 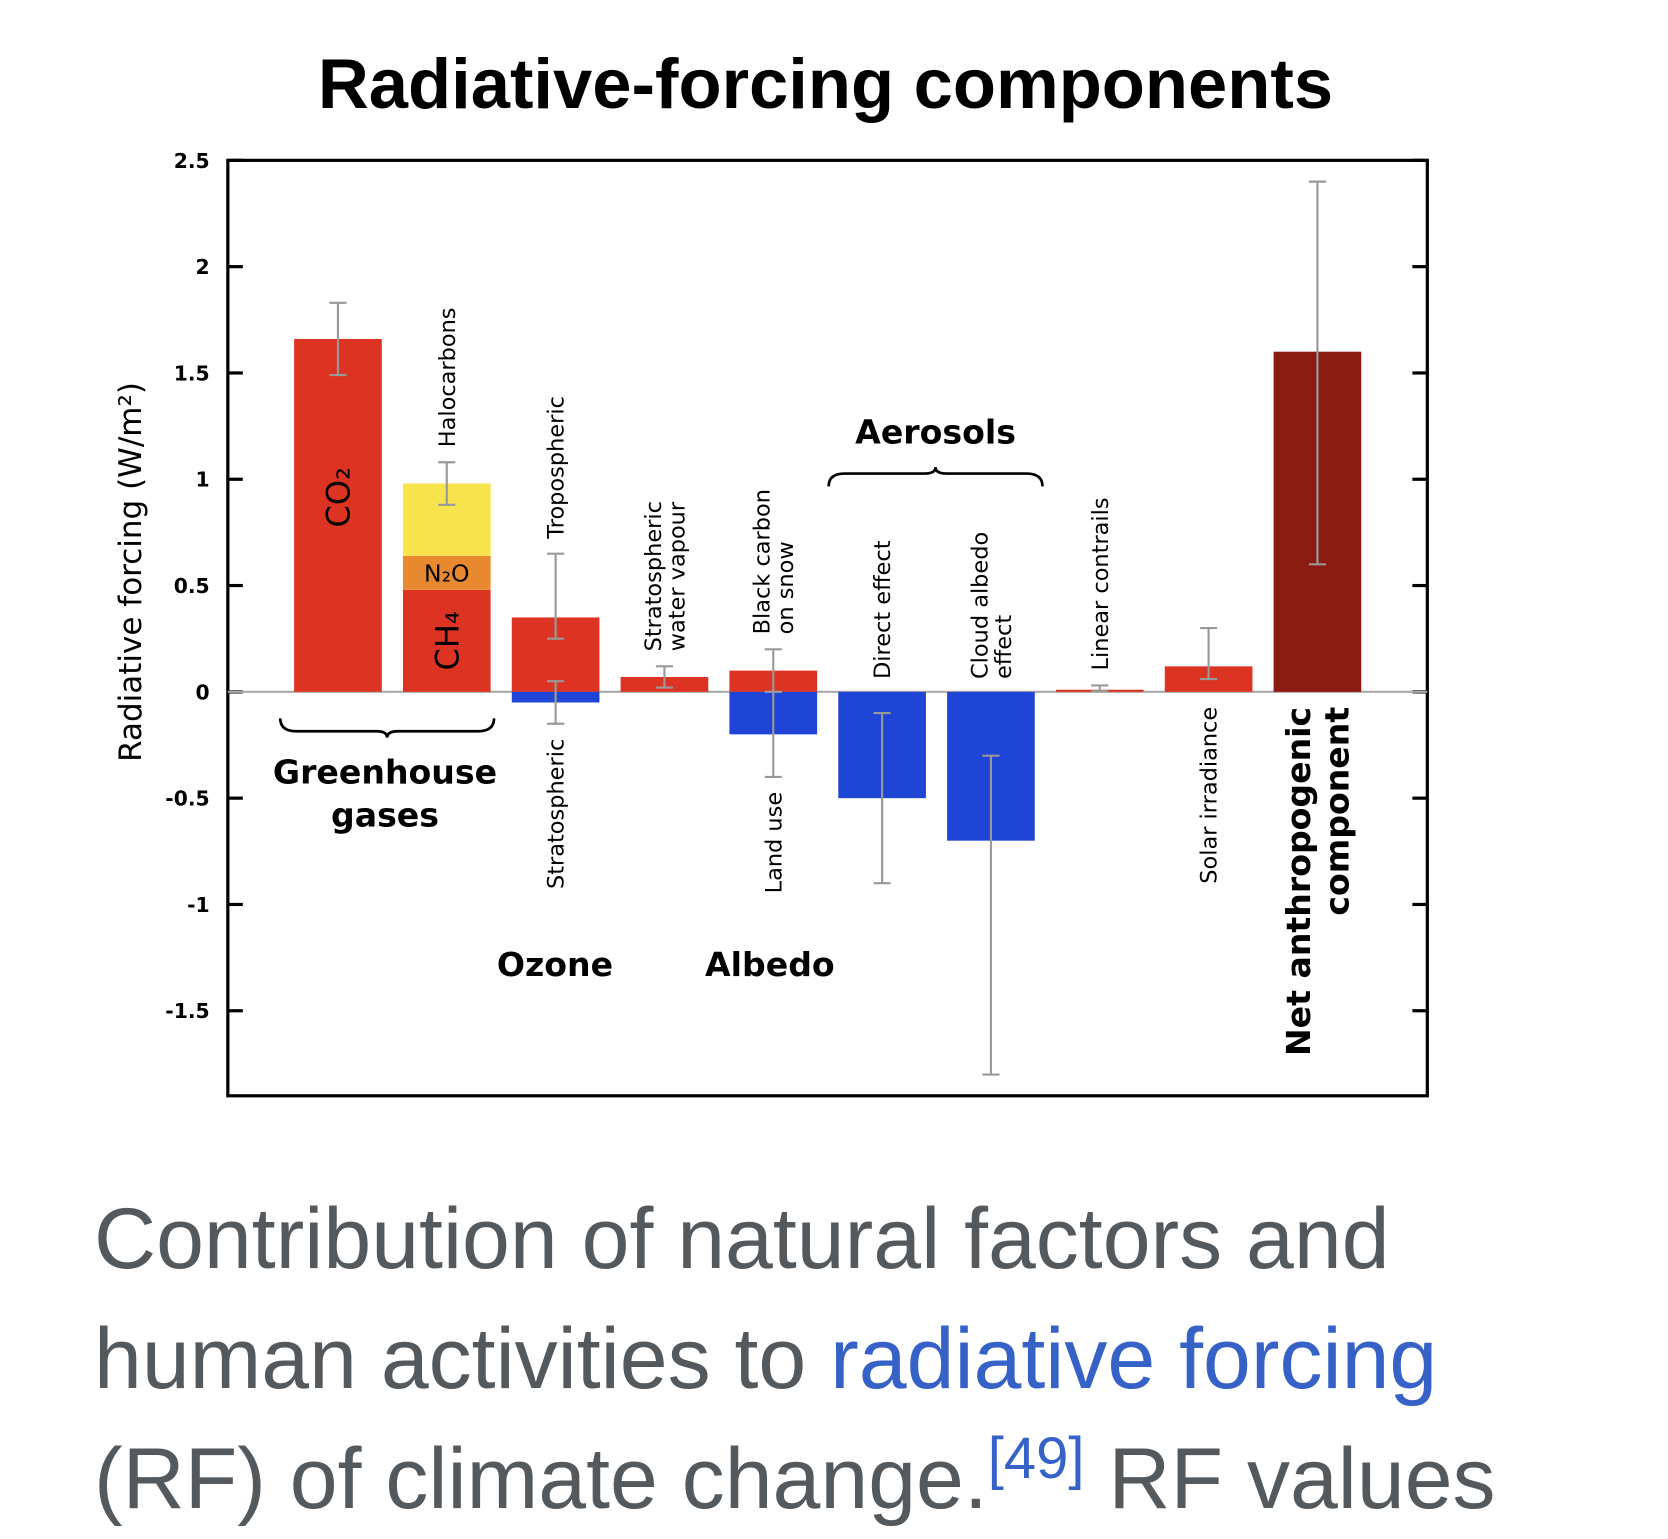 I want to click on caption-text: RF values, so click(x=1302, y=1479).